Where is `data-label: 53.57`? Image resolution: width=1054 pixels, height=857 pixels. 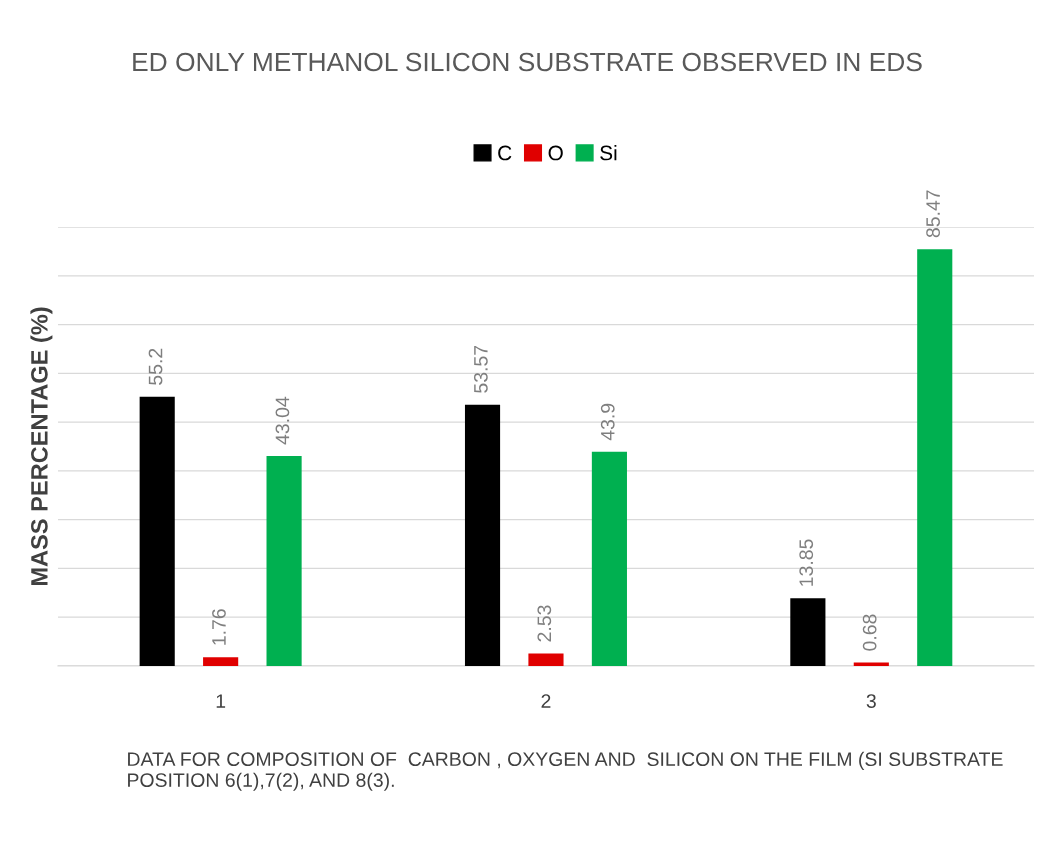 data-label: 53.57 is located at coordinates (480, 369).